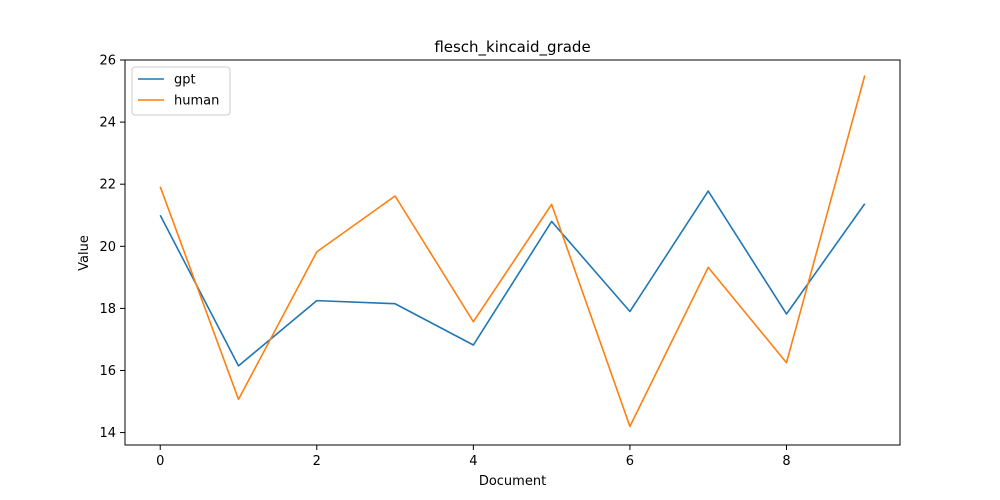 The width and height of the screenshot is (1000, 500). Describe the element at coordinates (107, 433) in the screenshot. I see `y-tick-label: 14` at that location.